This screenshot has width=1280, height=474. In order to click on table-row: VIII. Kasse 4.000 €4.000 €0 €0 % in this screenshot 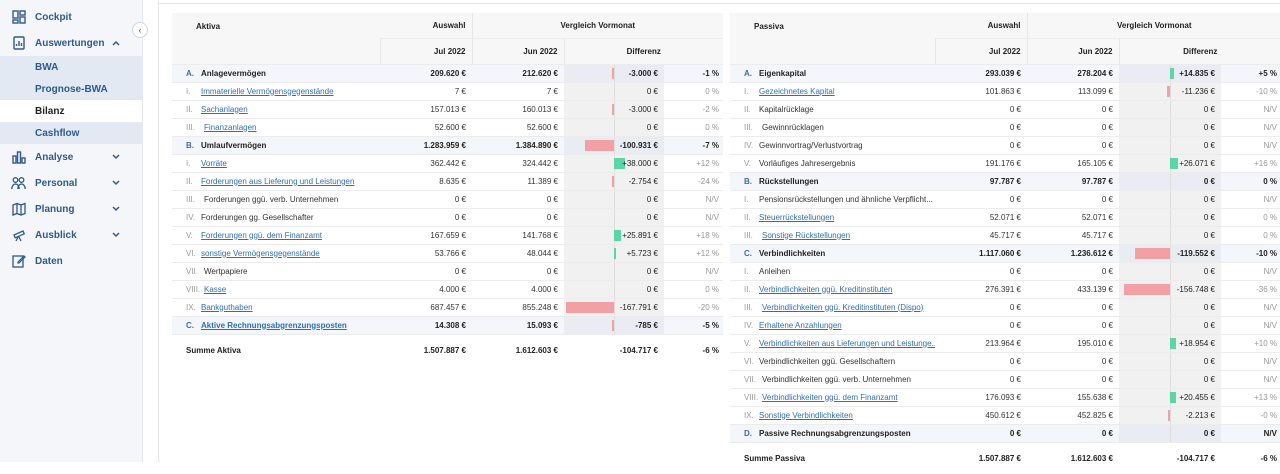, I will do `click(447, 289)`.